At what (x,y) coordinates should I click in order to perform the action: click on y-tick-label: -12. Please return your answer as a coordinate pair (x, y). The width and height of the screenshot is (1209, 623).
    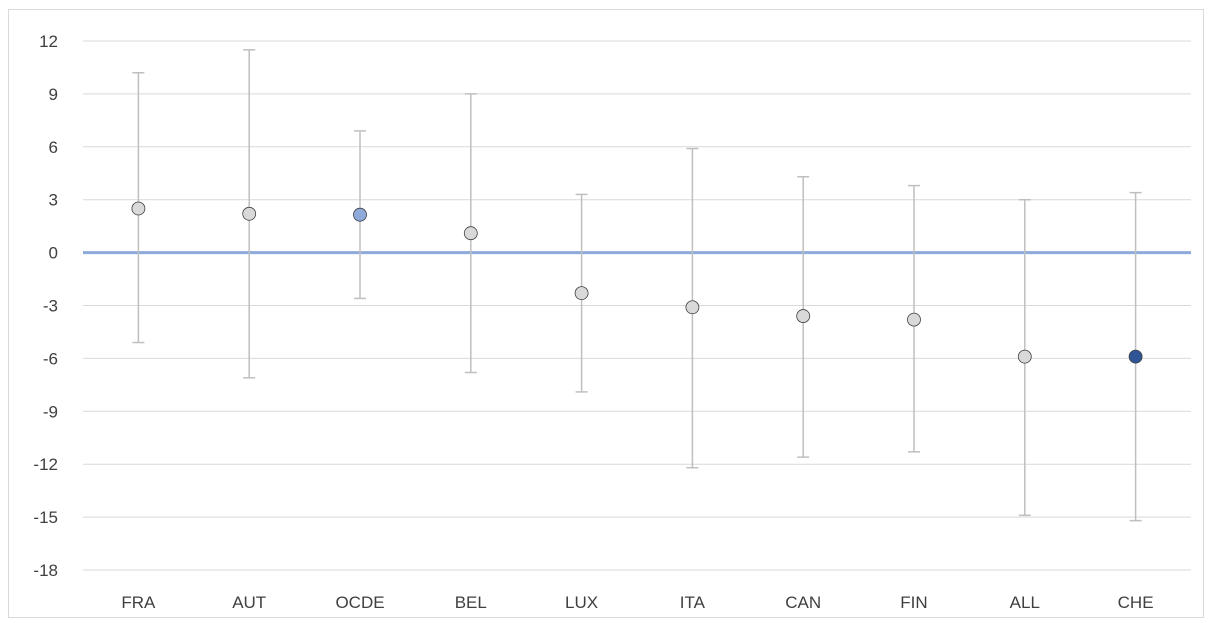
    Looking at the image, I should click on (45, 464).